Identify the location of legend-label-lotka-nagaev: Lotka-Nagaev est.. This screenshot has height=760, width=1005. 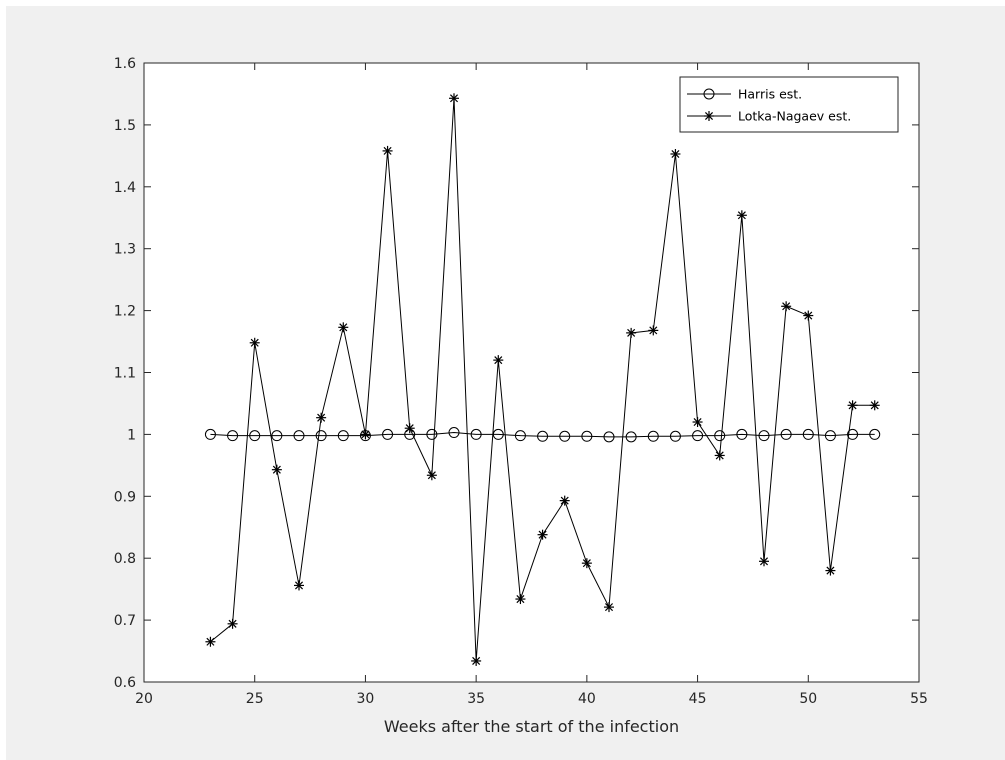
(794, 116).